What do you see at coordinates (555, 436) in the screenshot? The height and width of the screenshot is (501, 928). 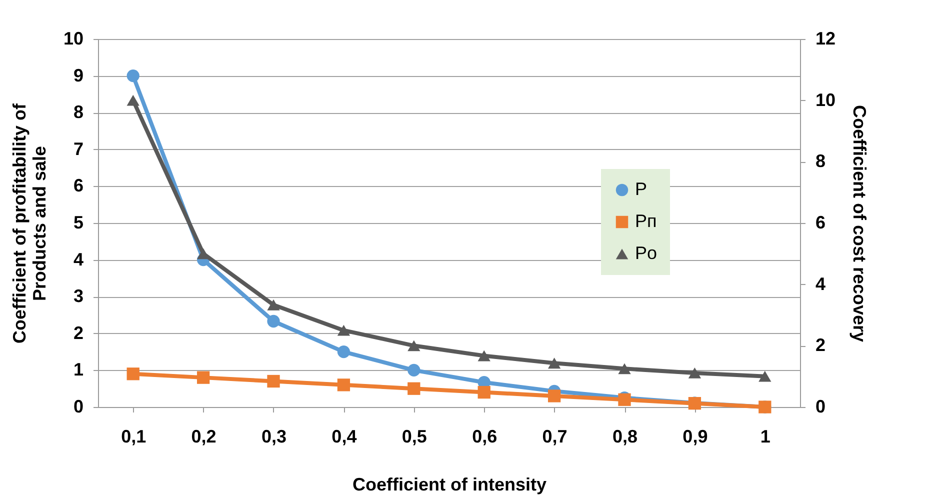 I see `x-tick-label: 0,7` at bounding box center [555, 436].